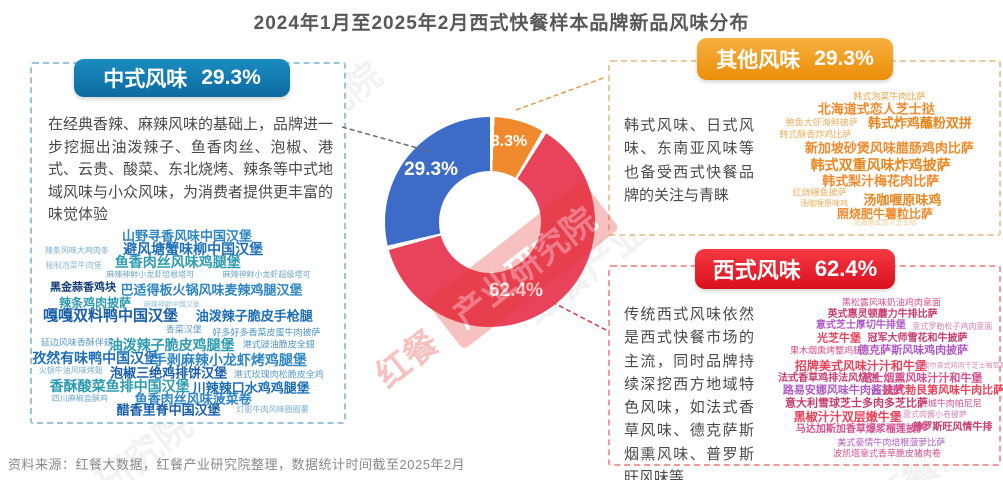 This screenshot has height=480, width=1003. Describe the element at coordinates (150, 274) in the screenshot. I see `wordcloud-word: 麻辣神鲜小龙虾培根塔可` at that location.